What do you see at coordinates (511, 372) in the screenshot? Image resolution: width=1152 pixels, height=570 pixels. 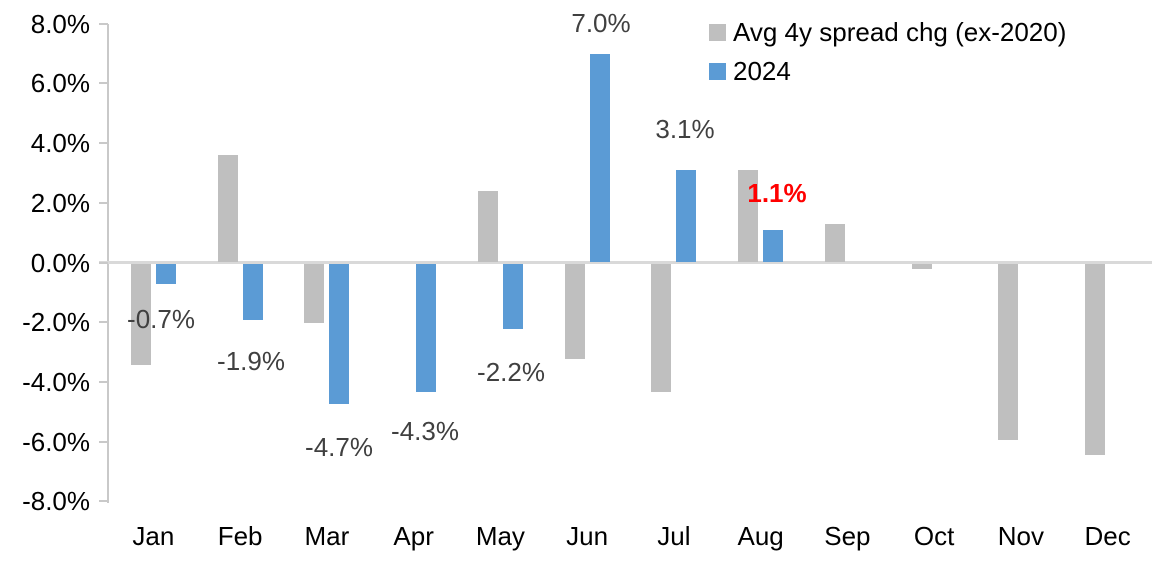 I see `data-label-2024-may: -2.2%` at bounding box center [511, 372].